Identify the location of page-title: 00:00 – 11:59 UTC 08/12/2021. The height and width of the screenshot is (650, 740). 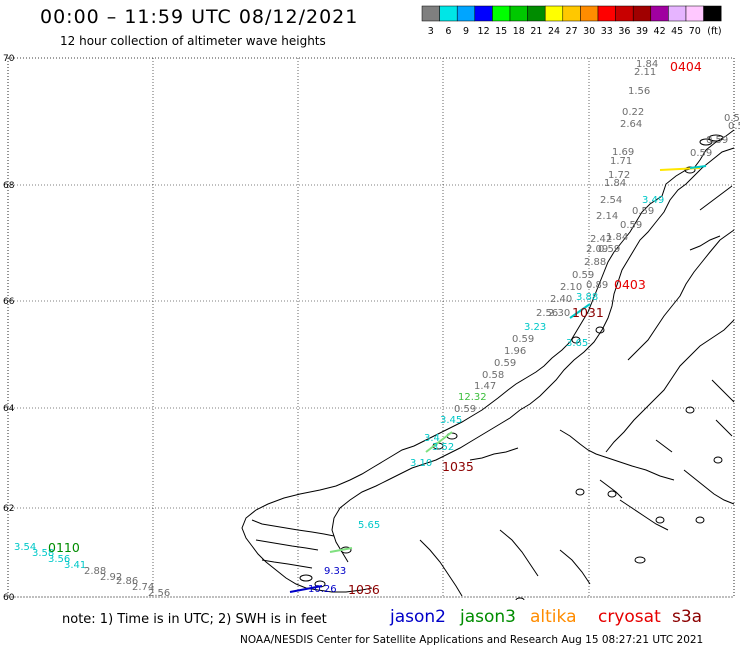
(199, 17).